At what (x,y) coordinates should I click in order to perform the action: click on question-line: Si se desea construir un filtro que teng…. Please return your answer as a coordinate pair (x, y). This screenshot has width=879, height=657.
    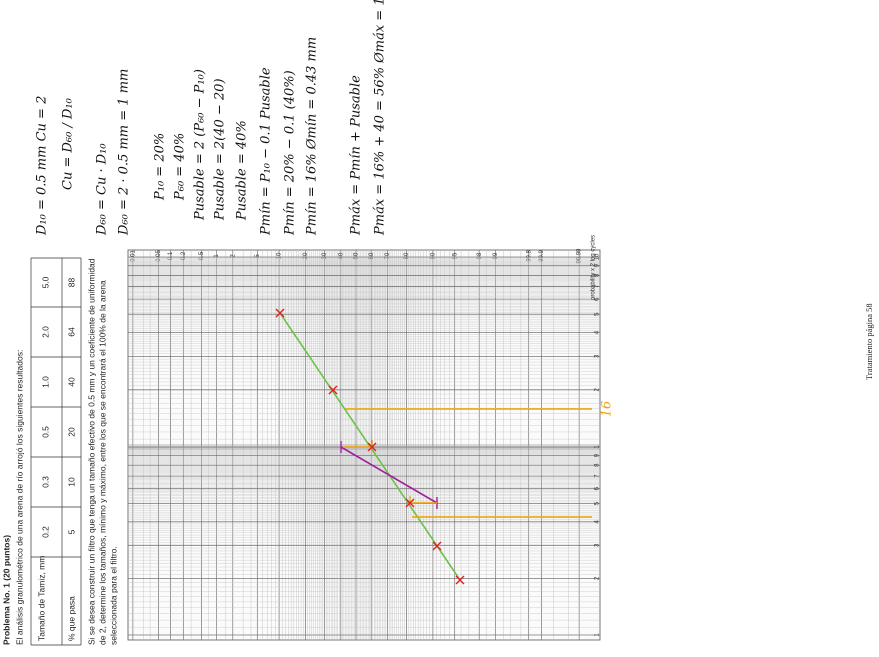
    Looking at the image, I should click on (91, 451).